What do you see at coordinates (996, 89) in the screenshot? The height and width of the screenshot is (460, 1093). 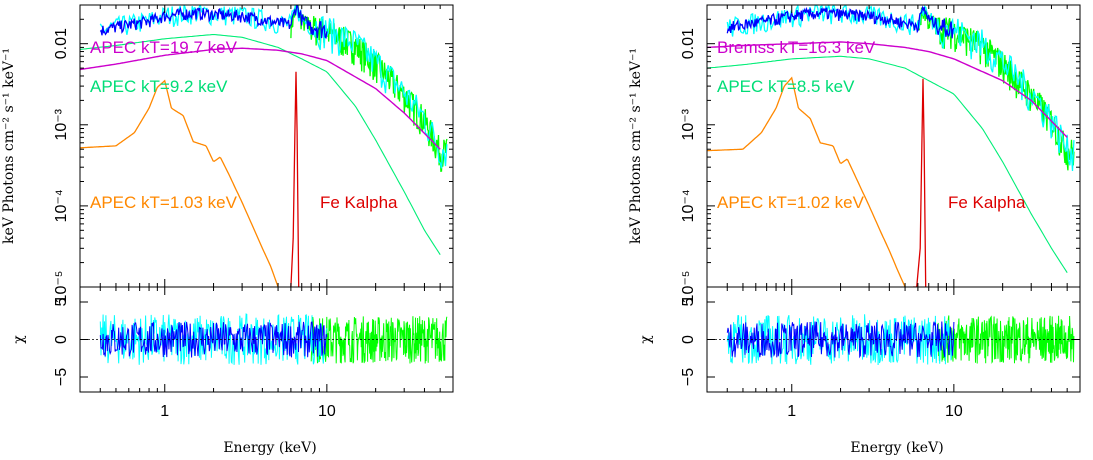 I see `data-series-green-spectrum` at bounding box center [996, 89].